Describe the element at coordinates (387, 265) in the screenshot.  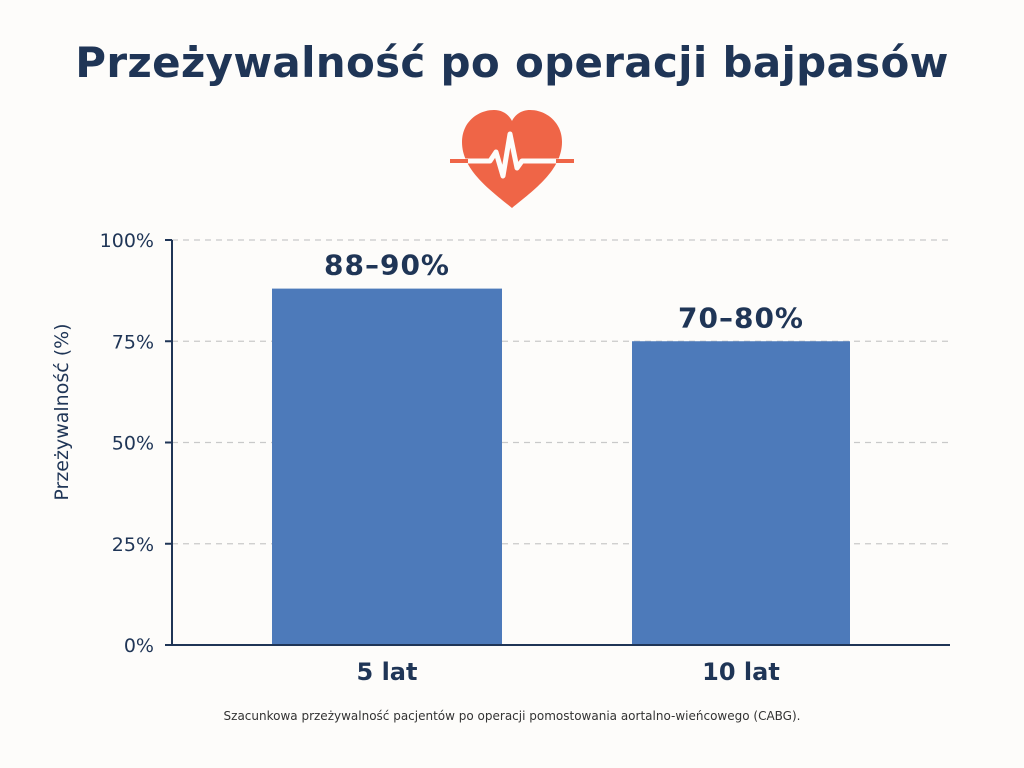
I see `data-label: 88–90%` at that location.